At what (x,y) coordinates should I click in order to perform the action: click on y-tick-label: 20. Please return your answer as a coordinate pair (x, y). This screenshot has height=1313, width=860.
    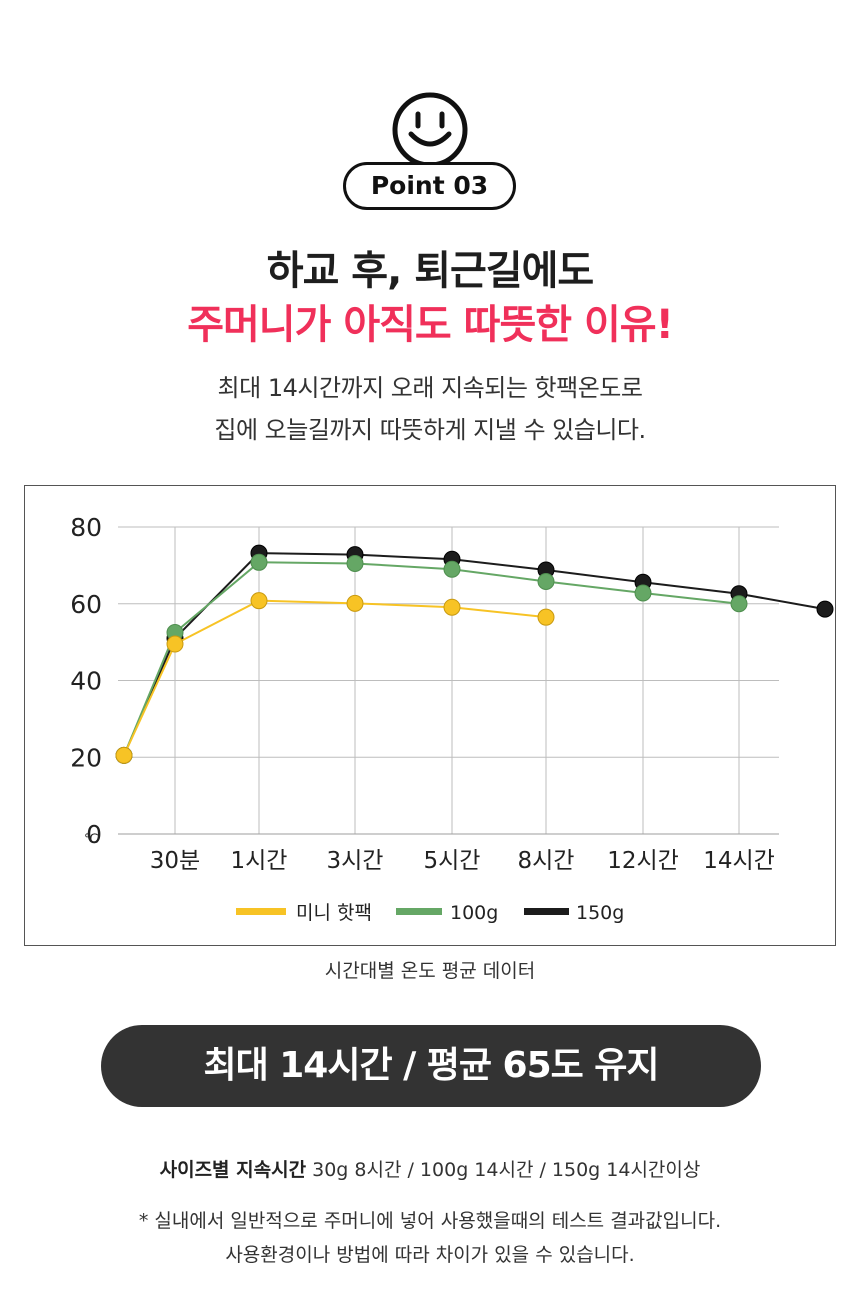
    Looking at the image, I should click on (86, 757).